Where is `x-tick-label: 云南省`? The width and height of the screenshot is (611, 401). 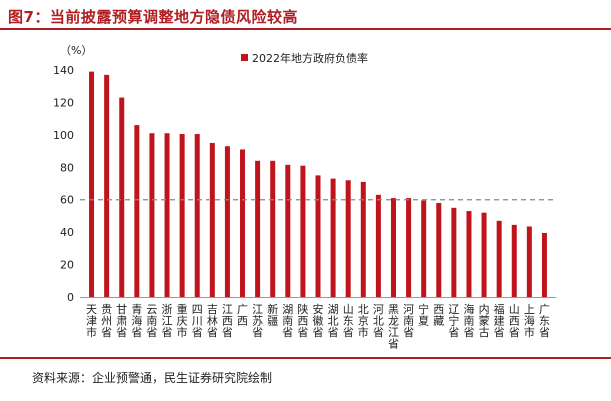
x-tick-label: 云南省 is located at coordinates (151, 321).